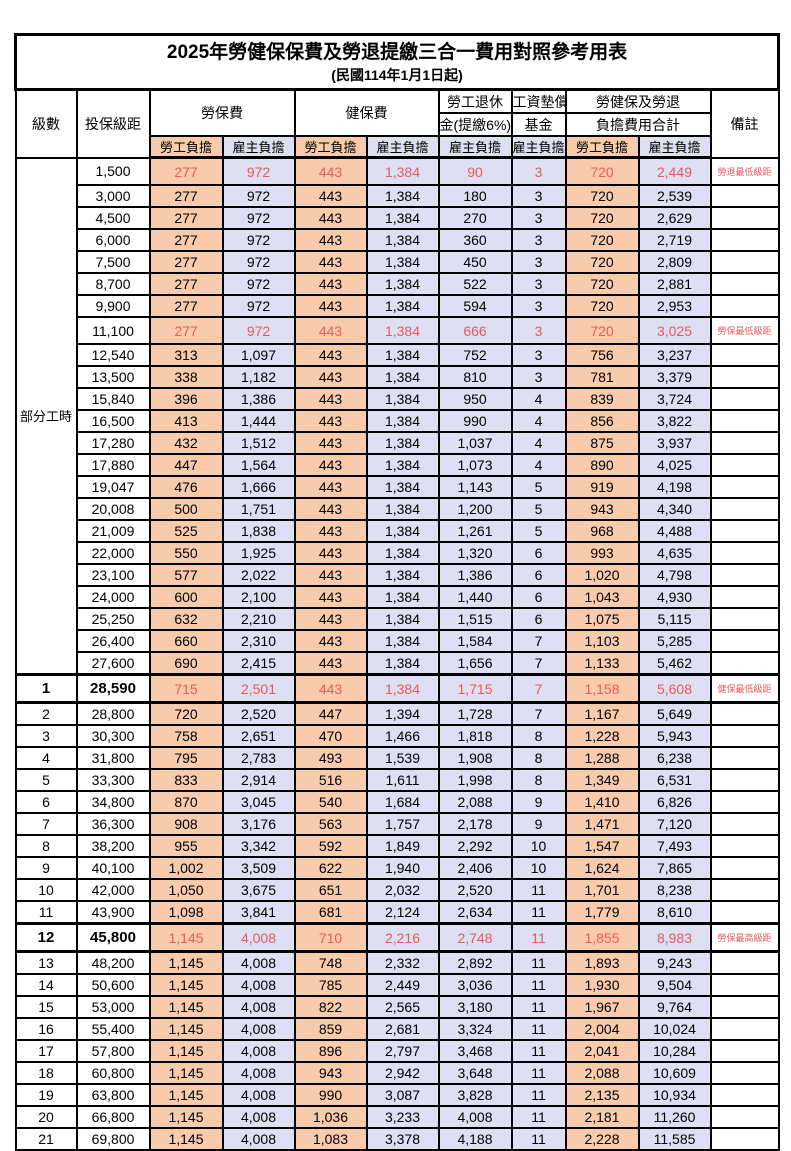  What do you see at coordinates (330, 1117) in the screenshot?
I see `value-cell-health-employee: 1,036` at bounding box center [330, 1117].